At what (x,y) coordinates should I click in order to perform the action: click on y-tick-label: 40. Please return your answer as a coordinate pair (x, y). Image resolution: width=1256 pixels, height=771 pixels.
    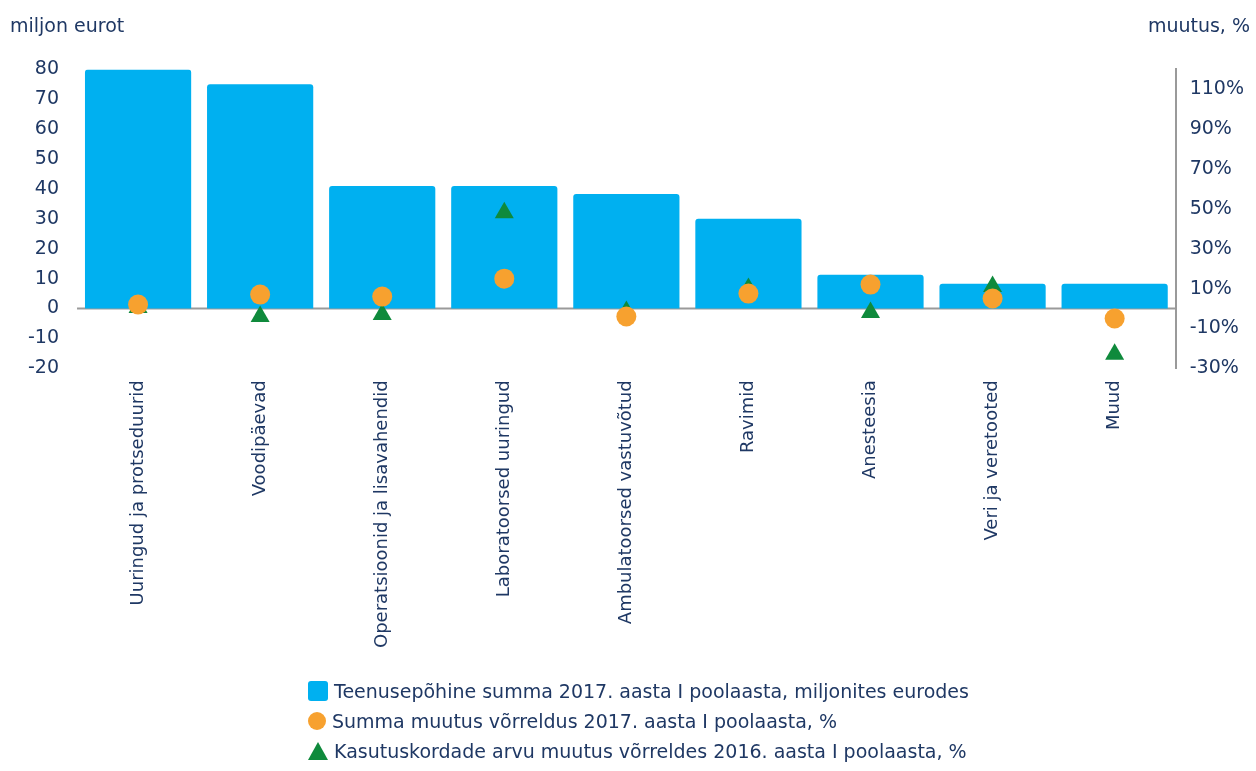
    Looking at the image, I should click on (47, 186).